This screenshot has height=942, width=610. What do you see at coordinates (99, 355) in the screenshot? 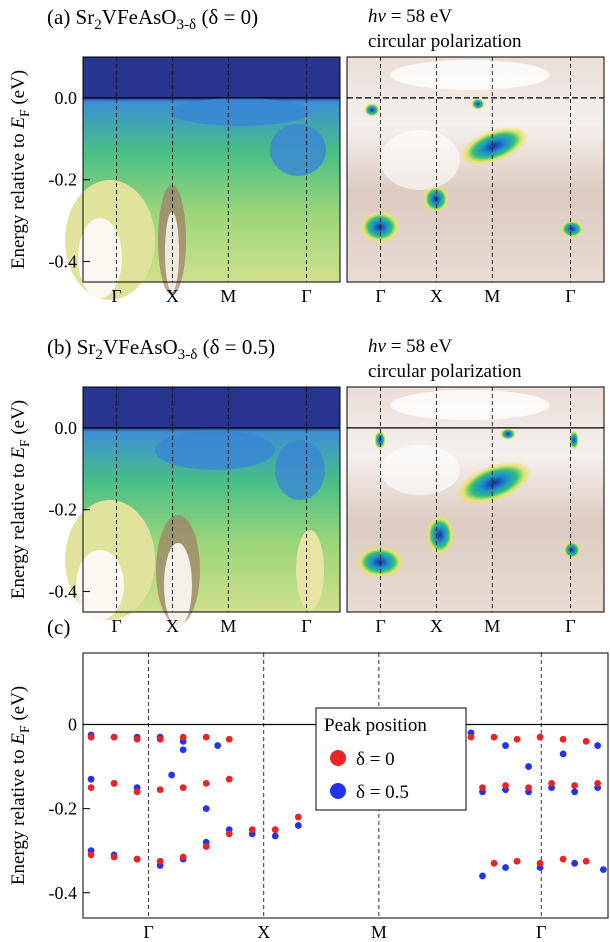
I see `panel-title-part: 2` at bounding box center [99, 355].